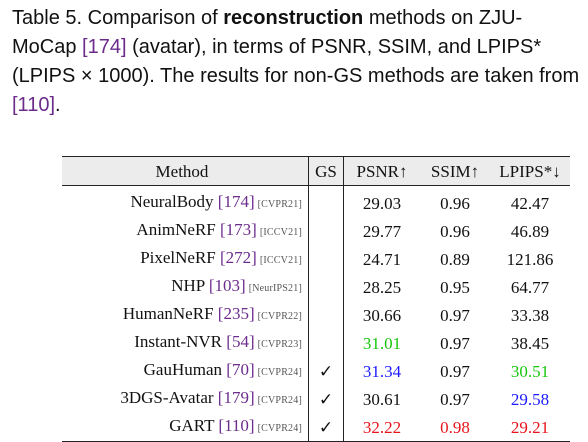 The width and height of the screenshot is (588, 442). I want to click on caption-ref2-link: [110], so click(33, 105).